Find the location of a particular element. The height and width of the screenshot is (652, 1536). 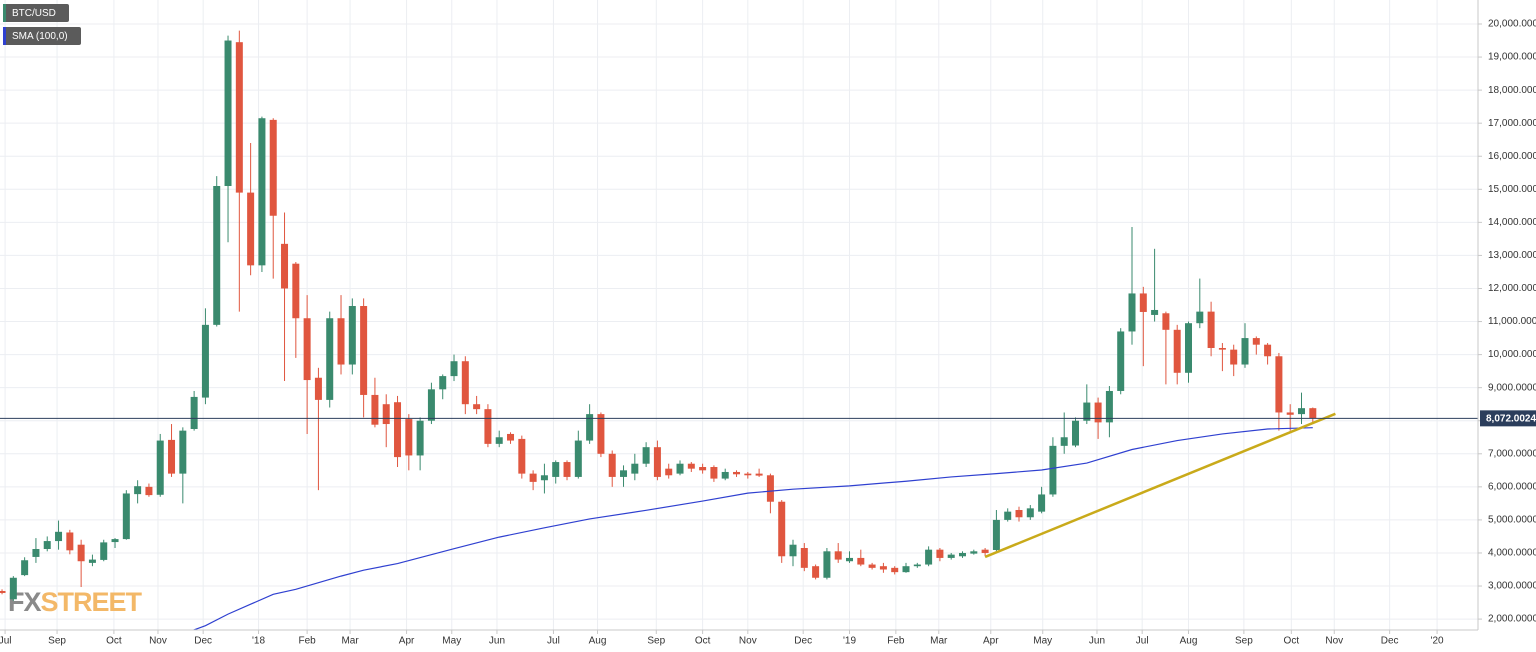

y-tick-label: 13,000.0000 is located at coordinates (1512, 255).